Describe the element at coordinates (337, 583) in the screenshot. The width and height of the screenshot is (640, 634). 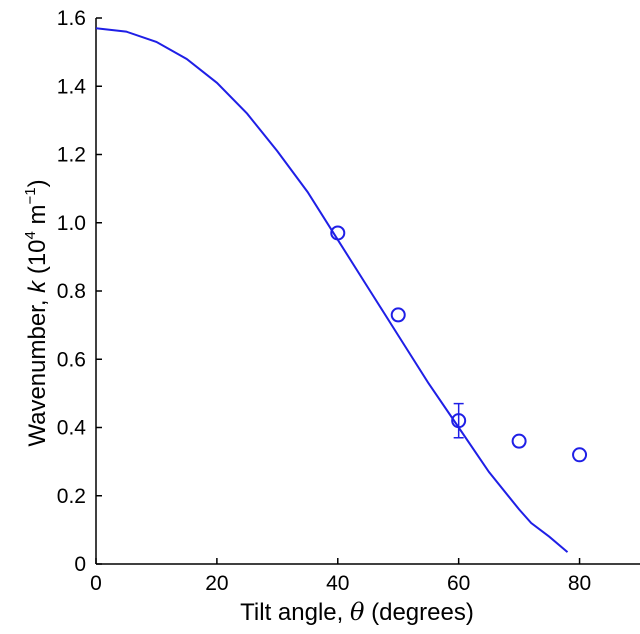
I see `x-tick-label: 40` at that location.